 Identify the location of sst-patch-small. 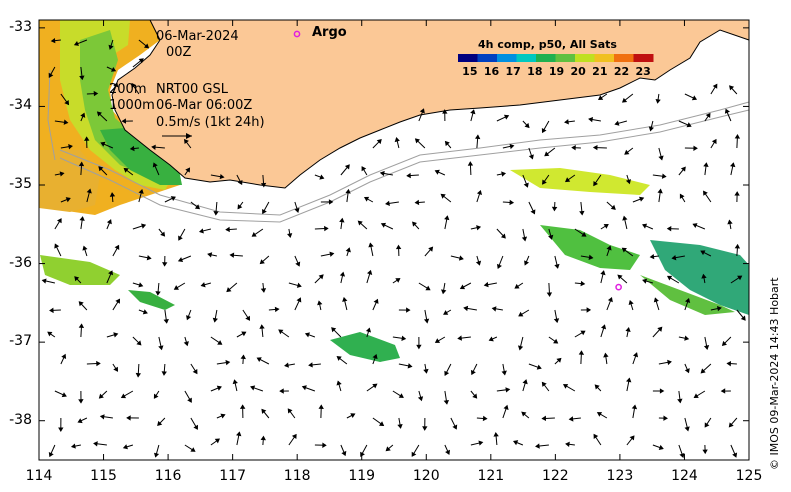
(151, 300).